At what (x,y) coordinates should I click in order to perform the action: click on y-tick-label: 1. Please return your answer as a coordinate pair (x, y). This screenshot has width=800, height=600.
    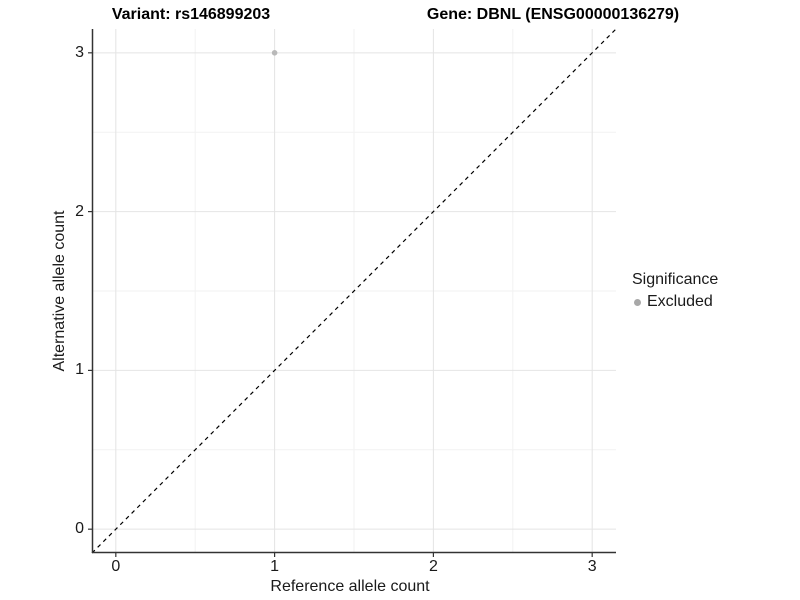
    Looking at the image, I should click on (79, 370).